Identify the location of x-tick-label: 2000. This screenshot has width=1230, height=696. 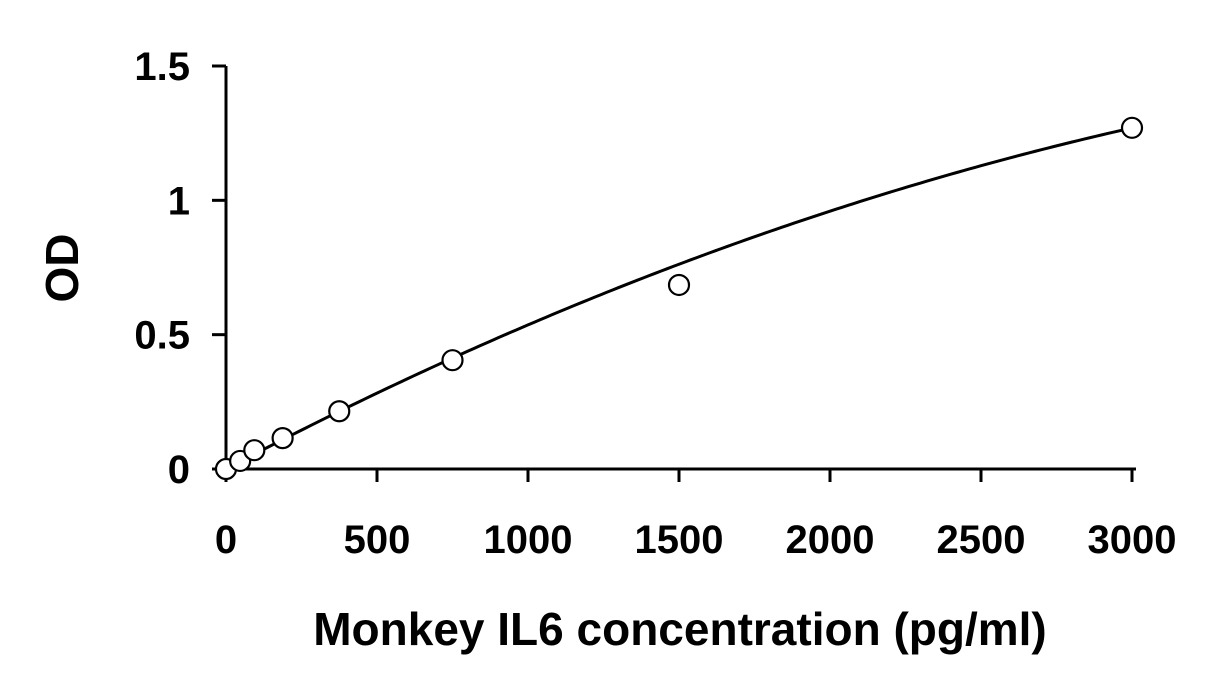
(830, 540).